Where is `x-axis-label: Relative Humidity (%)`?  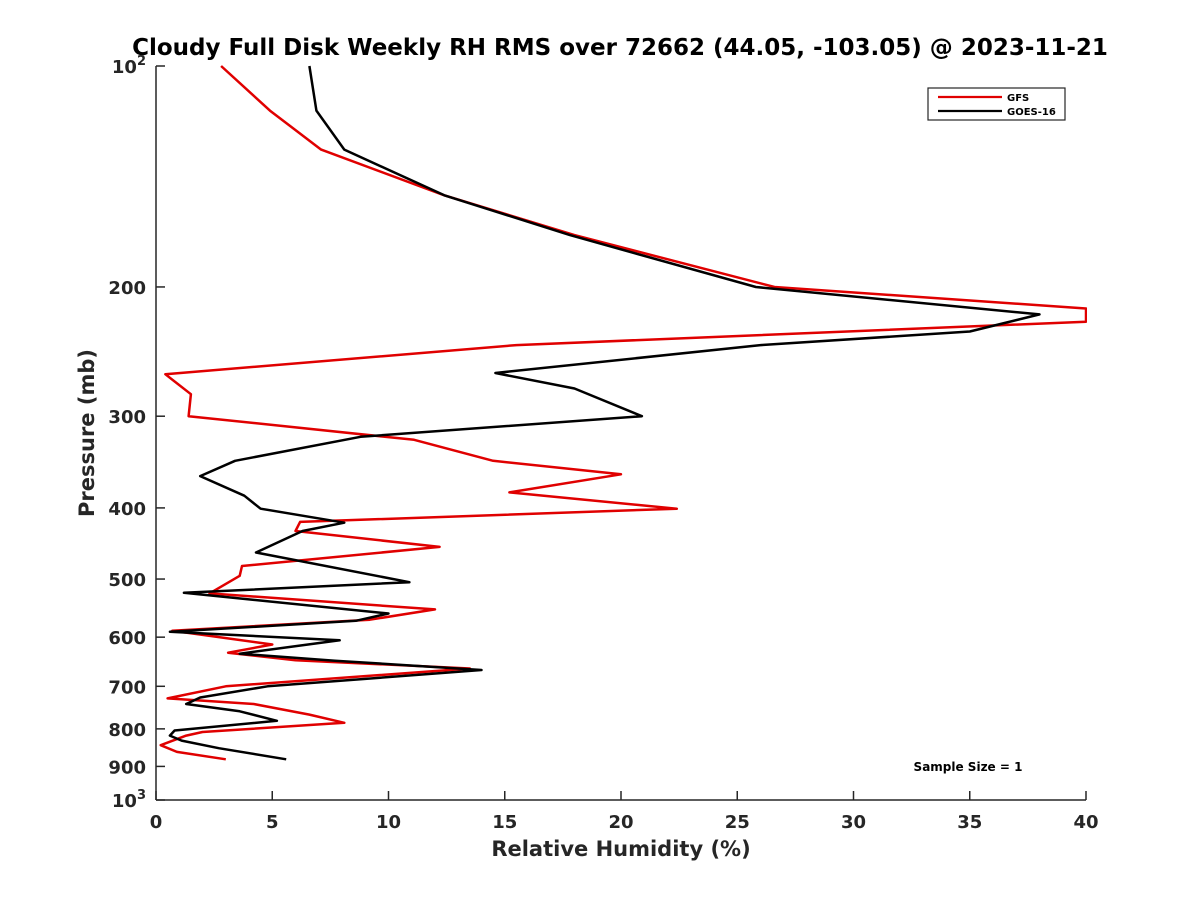
x-axis-label: Relative Humidity (%) is located at coordinates (620, 849).